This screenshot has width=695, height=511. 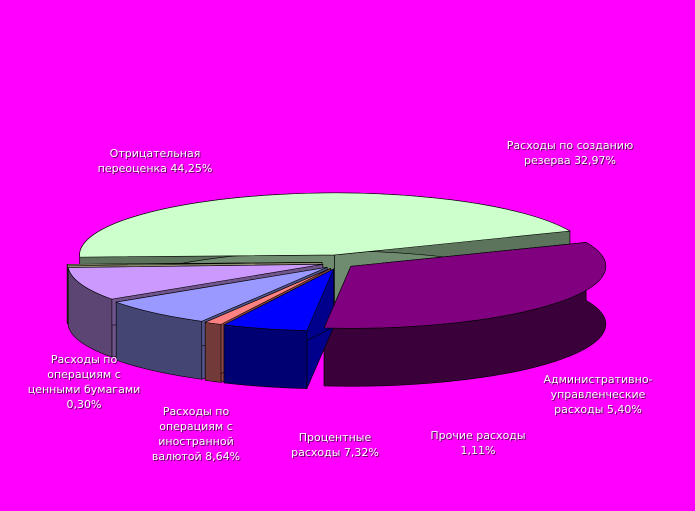 I want to click on slice-label: Отрицательная переоценка 44,25%, so click(x=155, y=161).